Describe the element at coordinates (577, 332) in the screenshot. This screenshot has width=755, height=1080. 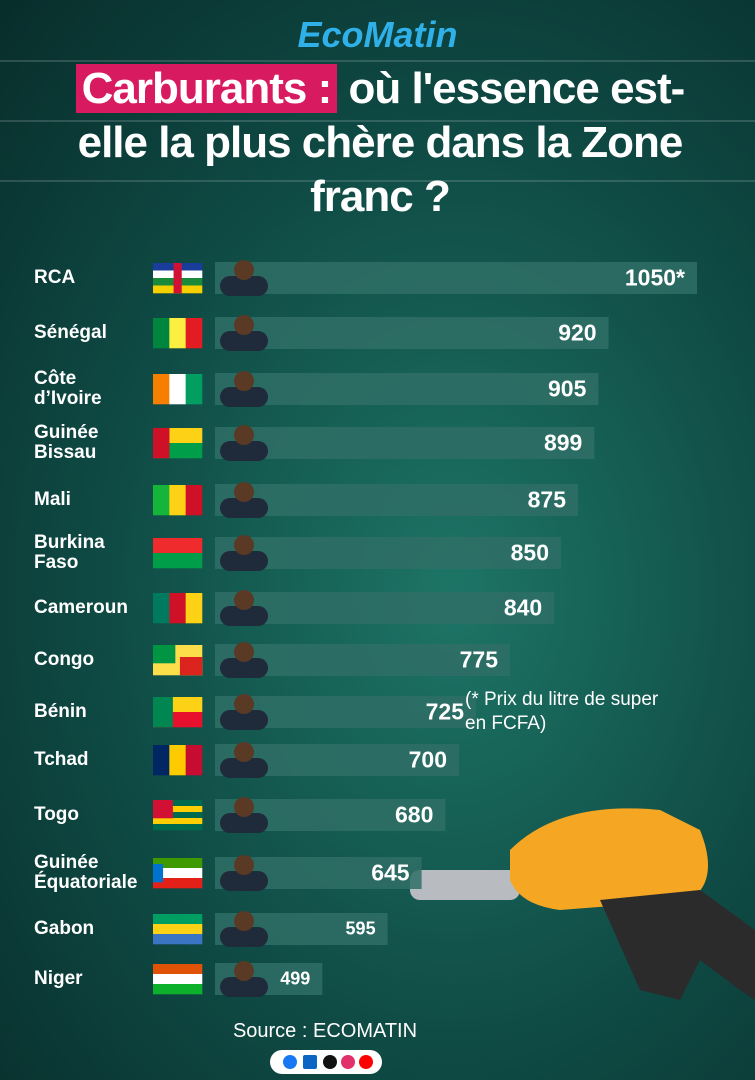
I see `value-label: 920` at that location.